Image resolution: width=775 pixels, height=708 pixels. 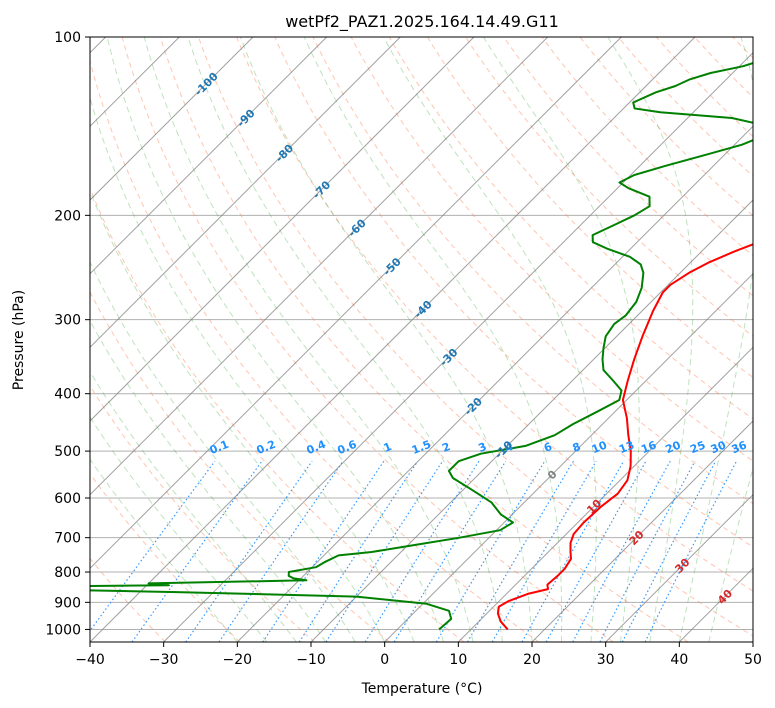 What do you see at coordinates (266, 447) in the screenshot?
I see `mixing-ratio-label: 0.2` at bounding box center [266, 447].